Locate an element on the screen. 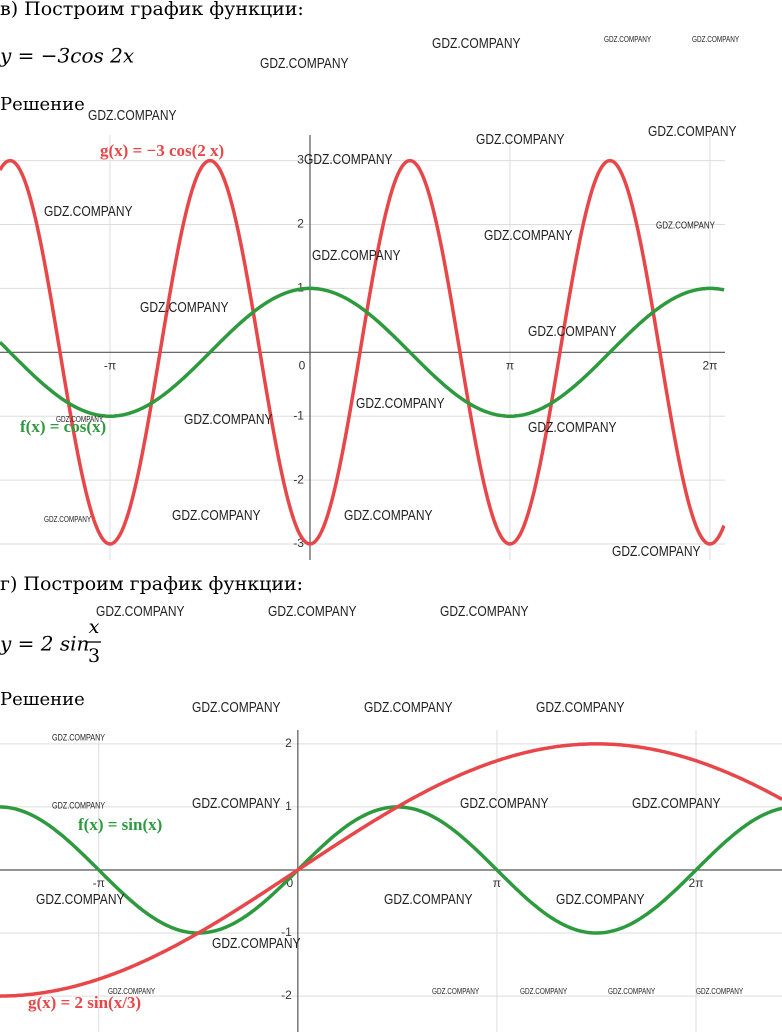 This screenshot has height=1032, width=782. y-tick-label: -3 is located at coordinates (298, 543).